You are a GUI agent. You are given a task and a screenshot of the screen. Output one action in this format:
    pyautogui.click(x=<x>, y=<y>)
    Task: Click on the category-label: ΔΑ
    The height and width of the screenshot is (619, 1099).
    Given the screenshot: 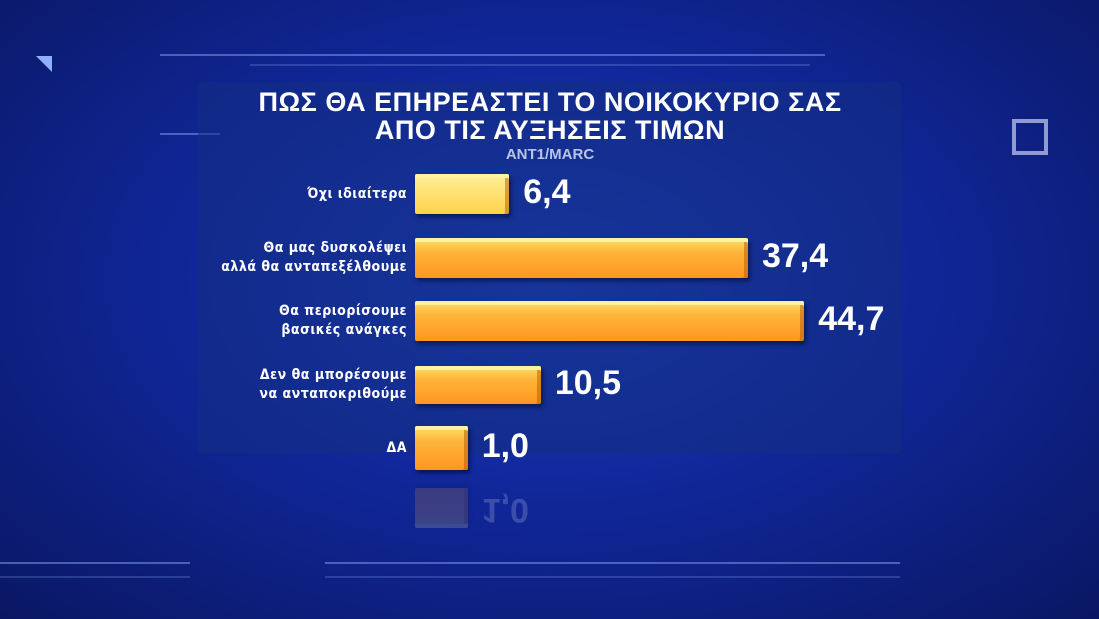 What is the action you would take?
    pyautogui.click(x=396, y=447)
    